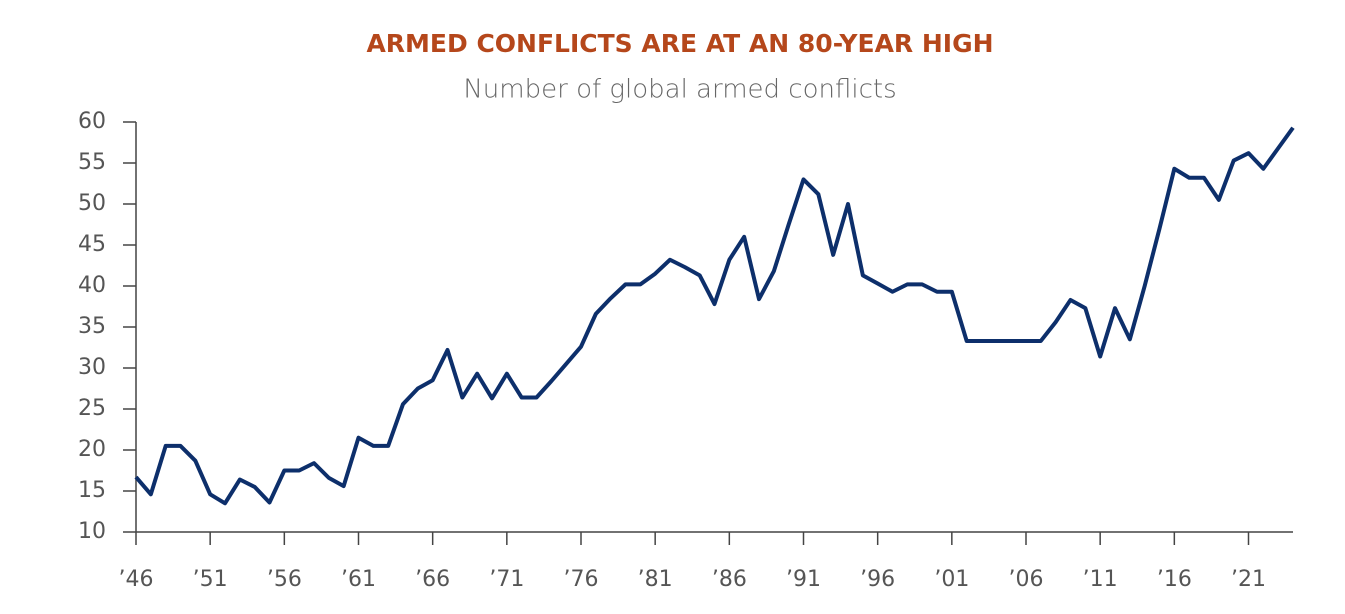  I want to click on chart-subtitle: Number of global armed conflicts, so click(679, 90).